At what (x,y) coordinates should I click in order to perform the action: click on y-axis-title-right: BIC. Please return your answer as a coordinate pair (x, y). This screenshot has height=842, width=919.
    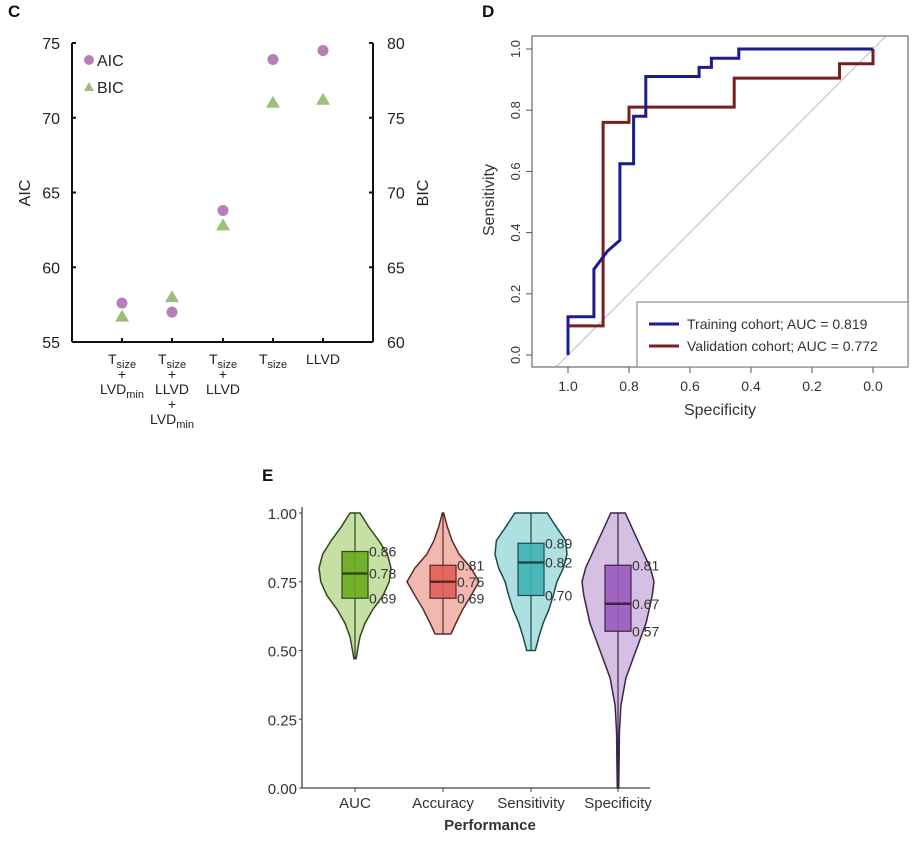
    Looking at the image, I should click on (423, 193).